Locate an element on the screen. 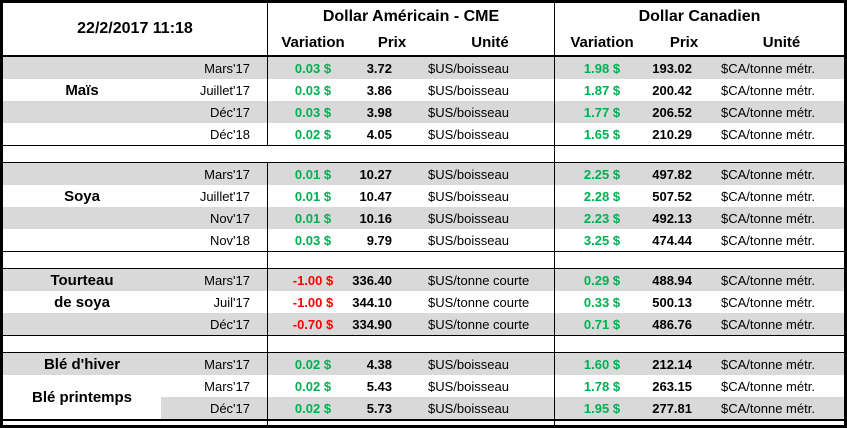 The image size is (847, 428). month-cell: Déc'18 is located at coordinates (229, 134).